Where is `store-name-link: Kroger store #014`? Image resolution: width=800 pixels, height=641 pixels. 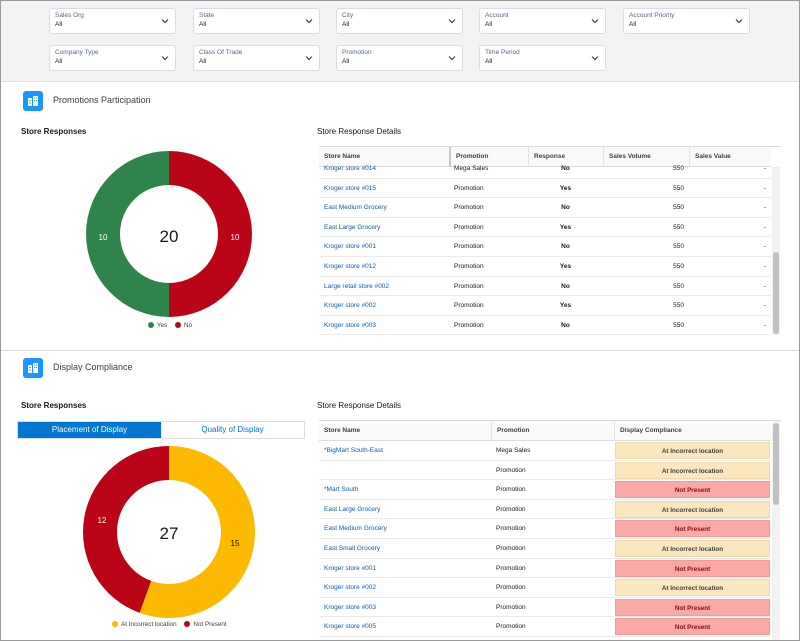 store-name-link: Kroger store #014 is located at coordinates (350, 168).